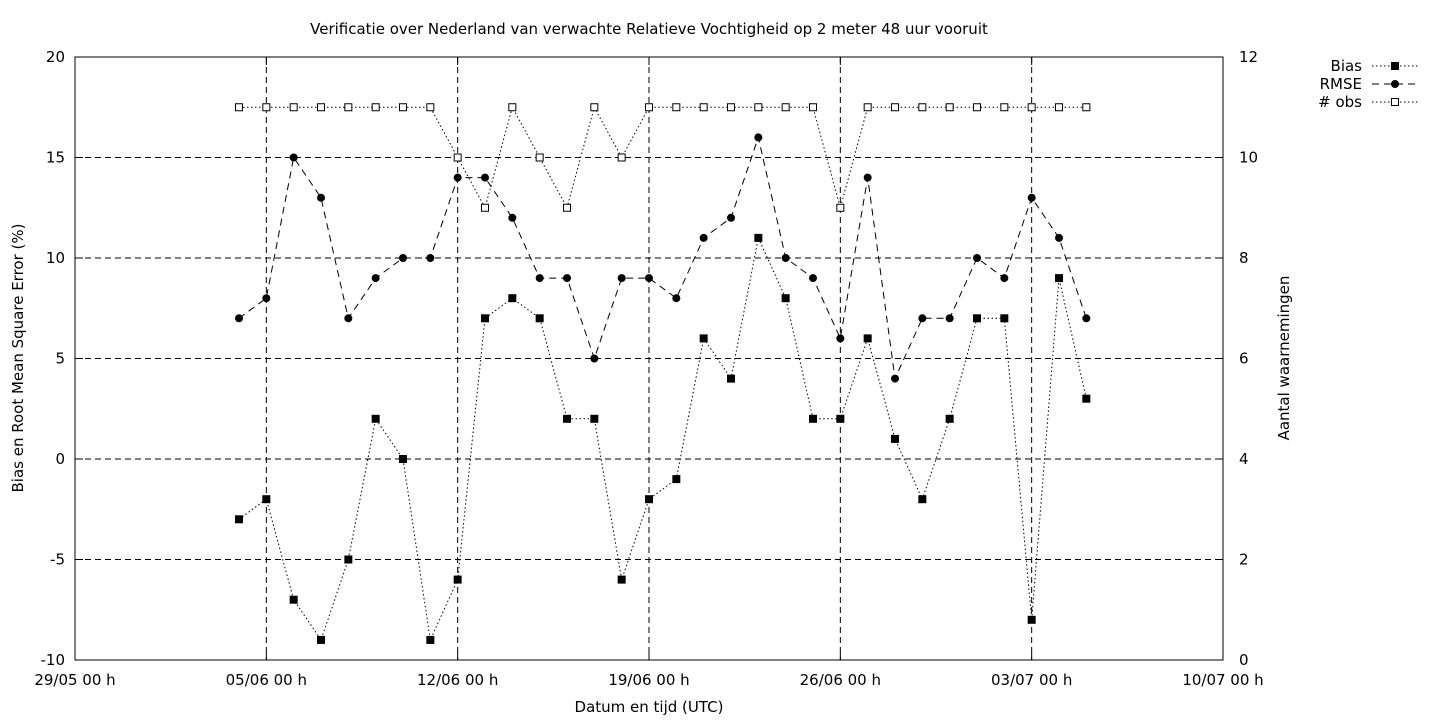 The height and width of the screenshot is (720, 1440). What do you see at coordinates (1031, 680) in the screenshot?
I see `x-tick-label: 03/07 00 h` at bounding box center [1031, 680].